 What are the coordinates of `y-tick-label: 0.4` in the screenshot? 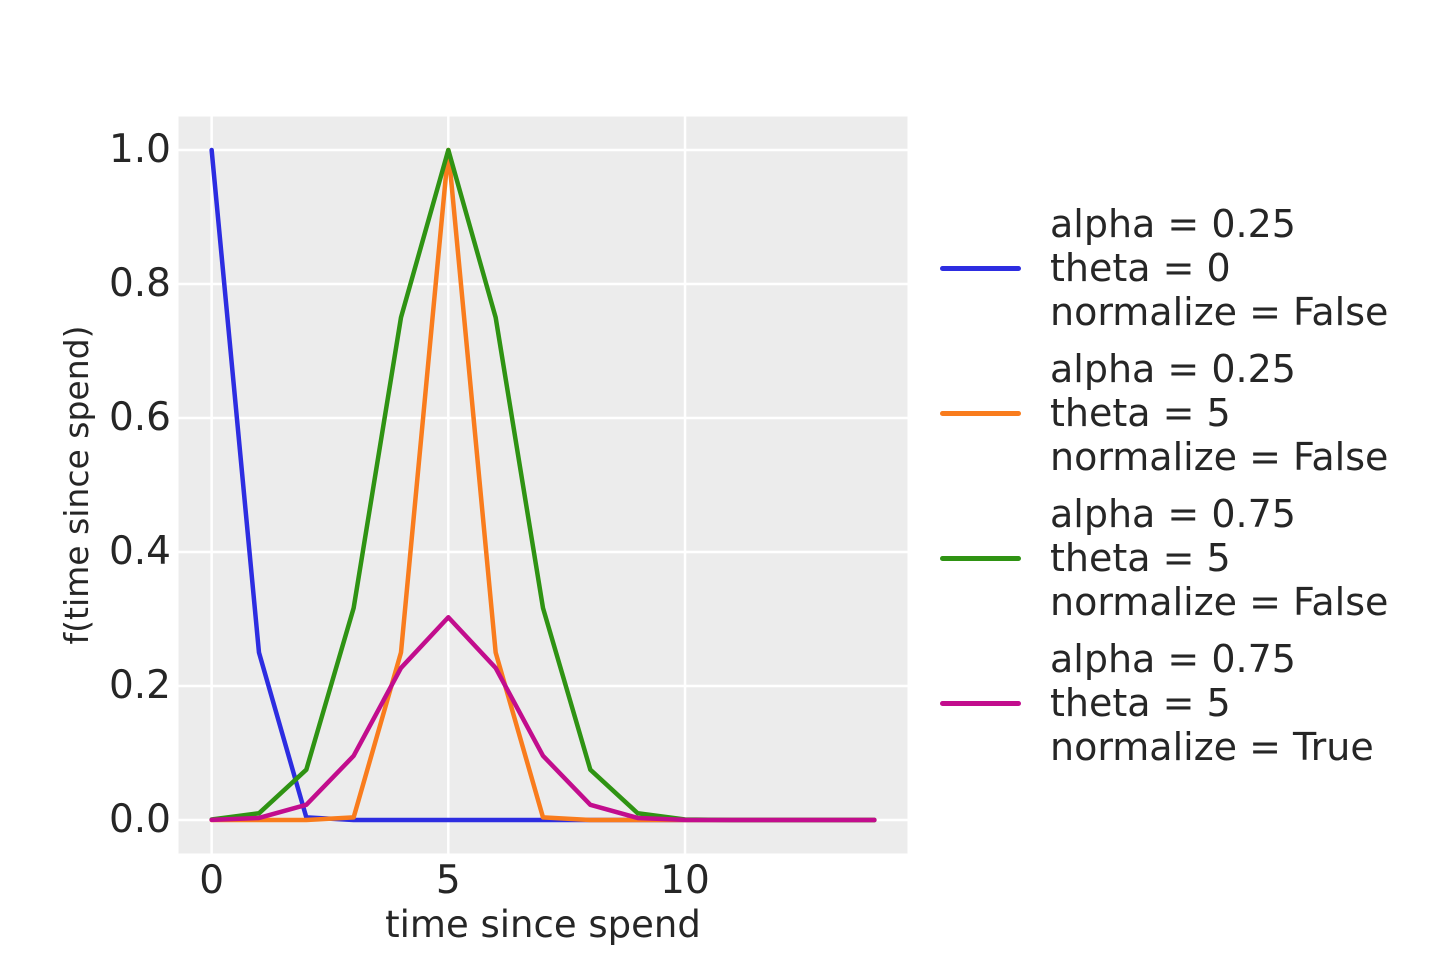 It's located at (139, 551).